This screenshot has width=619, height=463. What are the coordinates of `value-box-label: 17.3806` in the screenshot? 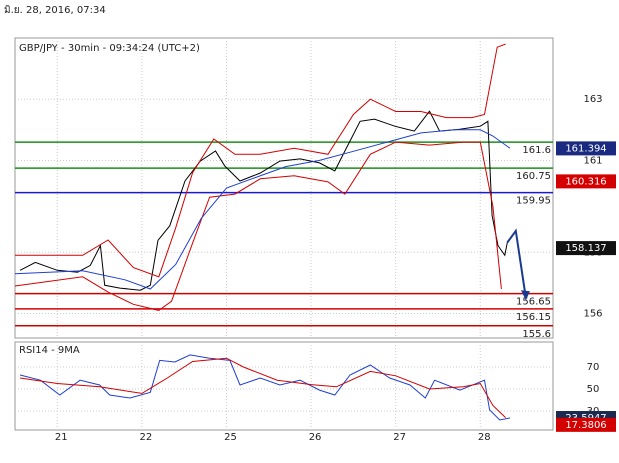 It's located at (585, 425).